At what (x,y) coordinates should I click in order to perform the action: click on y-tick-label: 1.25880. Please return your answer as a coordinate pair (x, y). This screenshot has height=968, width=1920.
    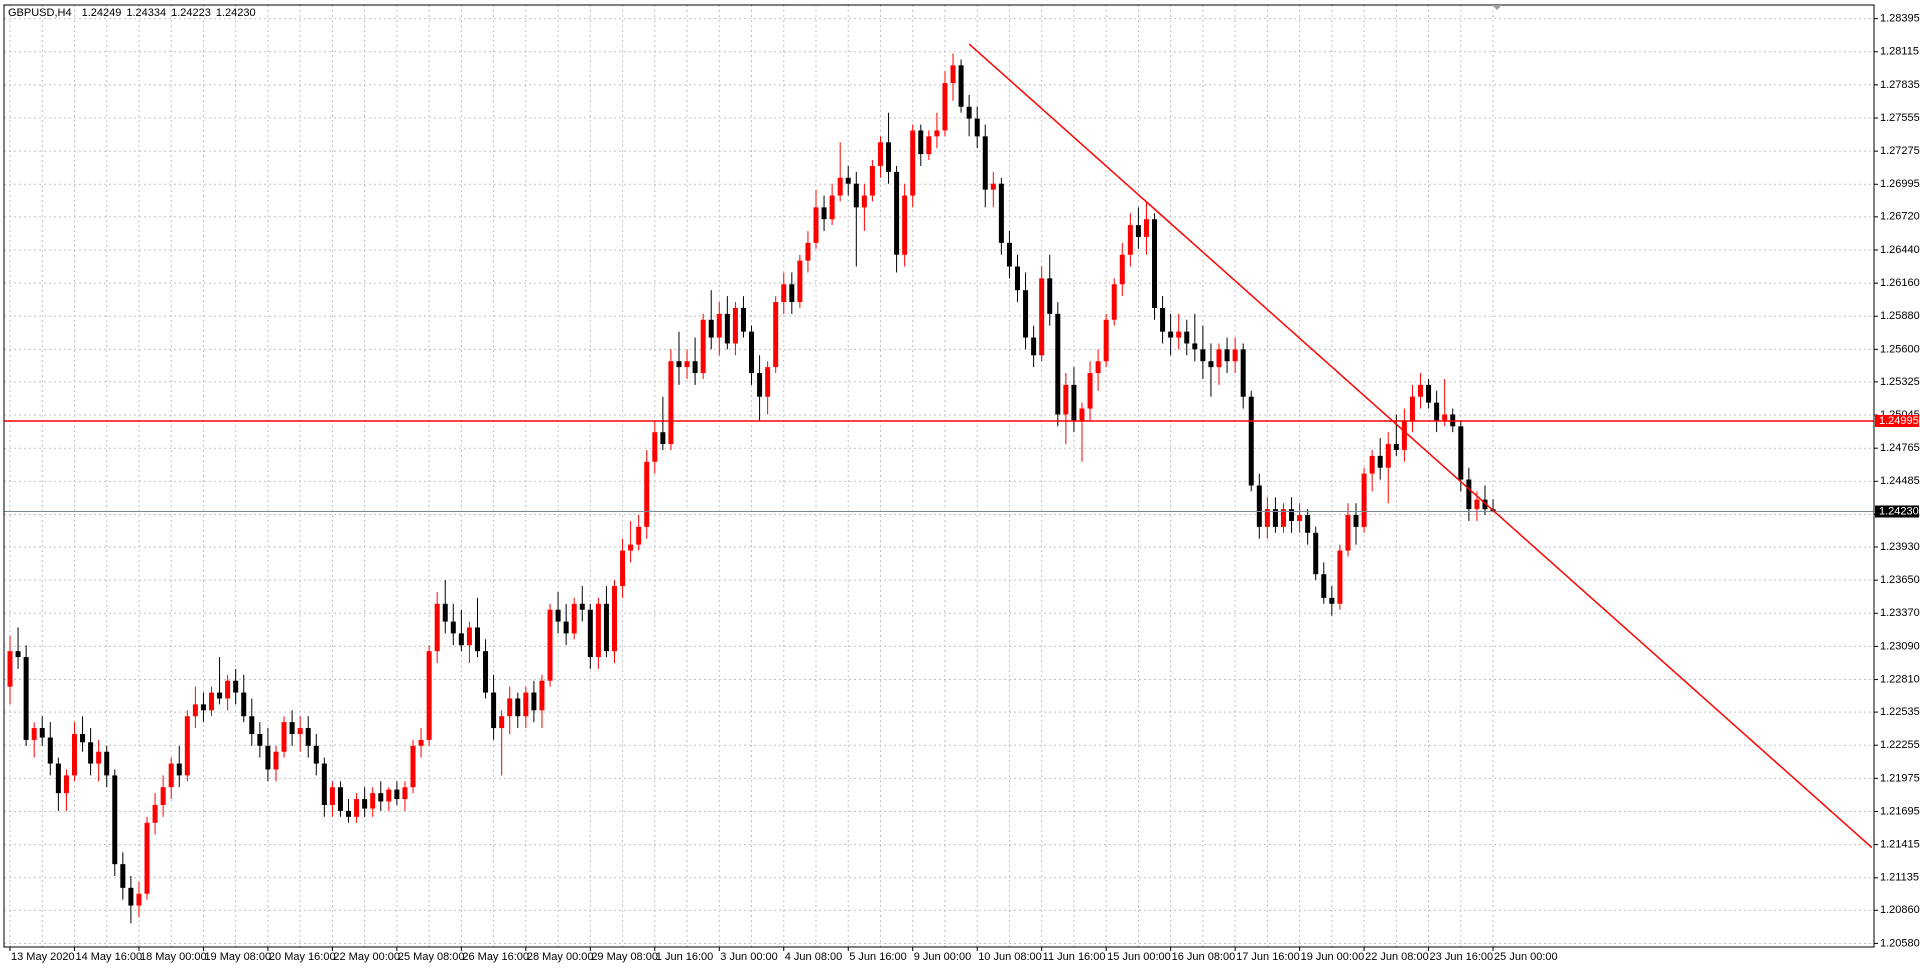
    Looking at the image, I should click on (1900, 316).